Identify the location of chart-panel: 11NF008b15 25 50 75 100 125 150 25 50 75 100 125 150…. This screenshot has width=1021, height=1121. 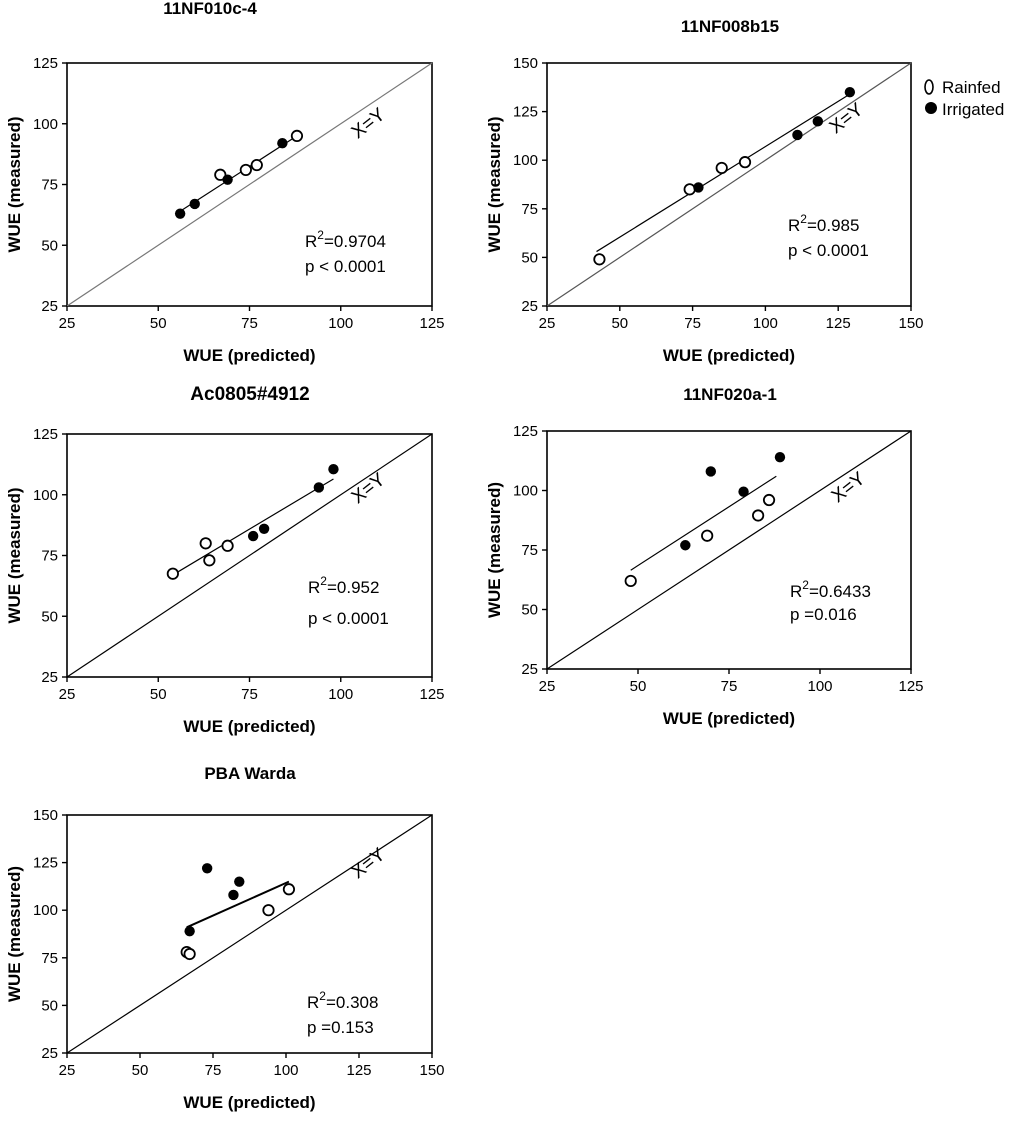
(704, 191).